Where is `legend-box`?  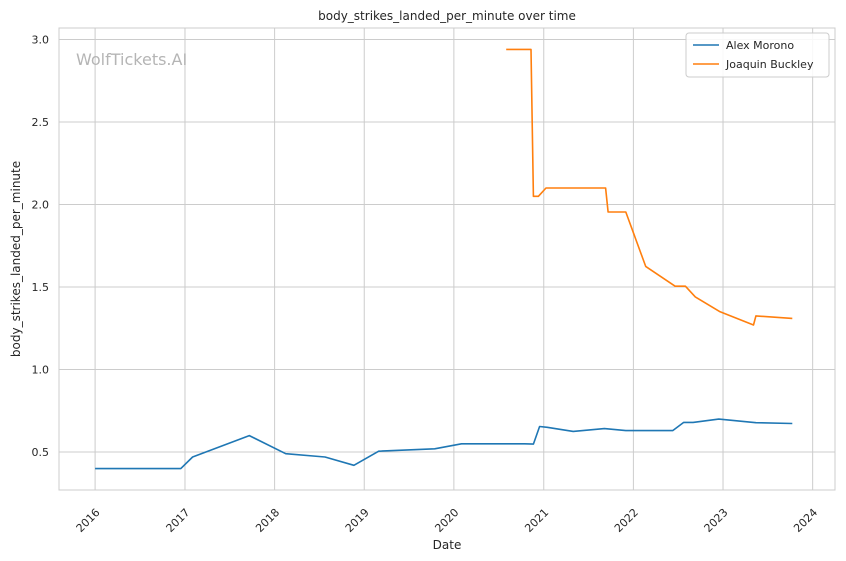
legend-box is located at coordinates (757, 55).